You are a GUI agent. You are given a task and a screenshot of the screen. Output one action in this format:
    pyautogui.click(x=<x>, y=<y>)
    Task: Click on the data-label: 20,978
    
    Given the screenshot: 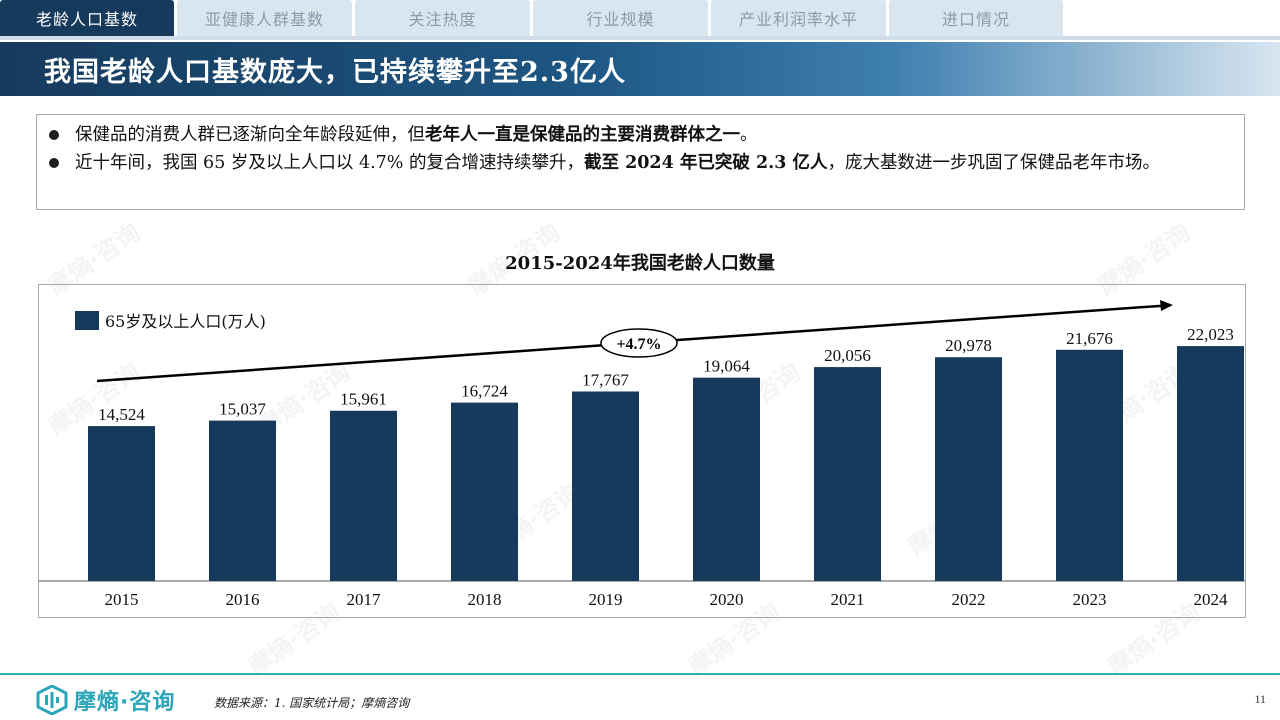 What is the action you would take?
    pyautogui.click(x=968, y=345)
    